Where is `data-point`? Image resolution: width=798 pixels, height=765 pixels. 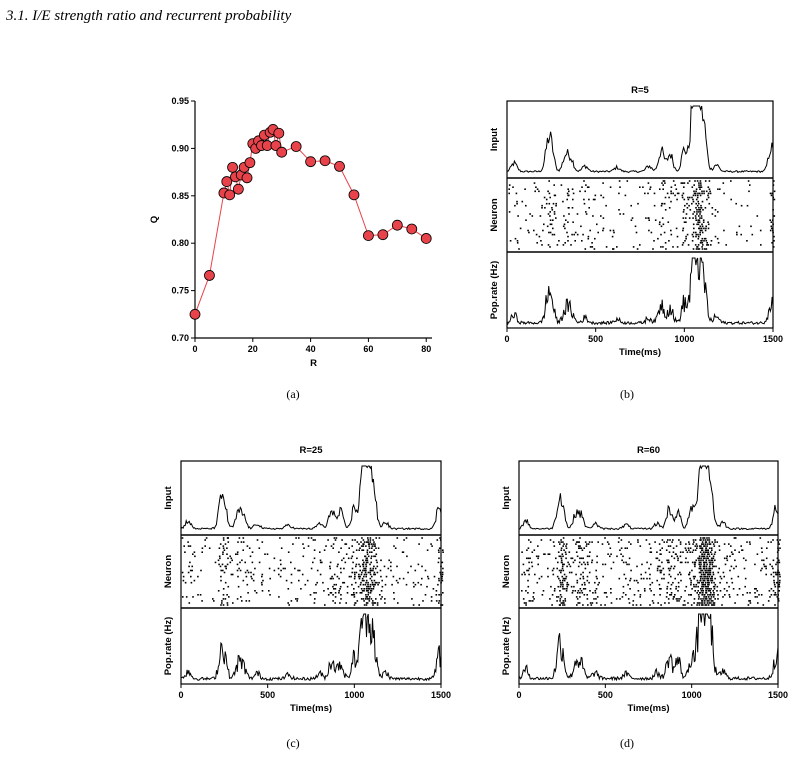 data-point is located at coordinates (238, 189).